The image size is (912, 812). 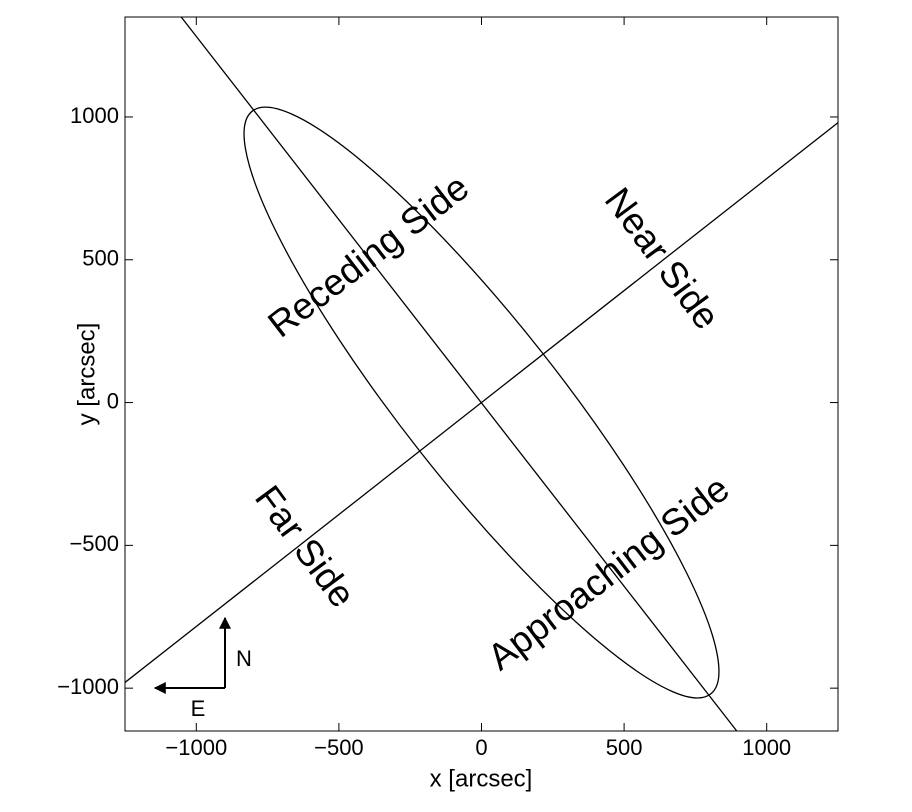 I want to click on compass: N E, so click(x=202, y=668).